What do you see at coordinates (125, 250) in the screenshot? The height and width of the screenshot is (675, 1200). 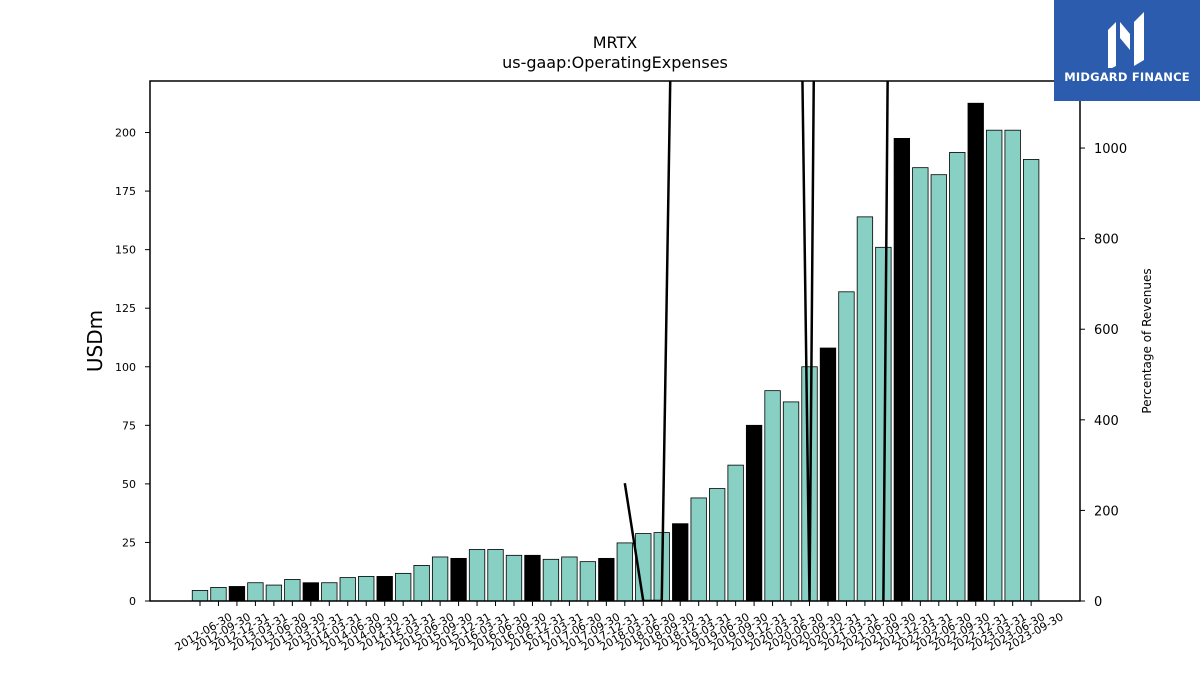 I see `y-tick-label: 150` at bounding box center [125, 250].